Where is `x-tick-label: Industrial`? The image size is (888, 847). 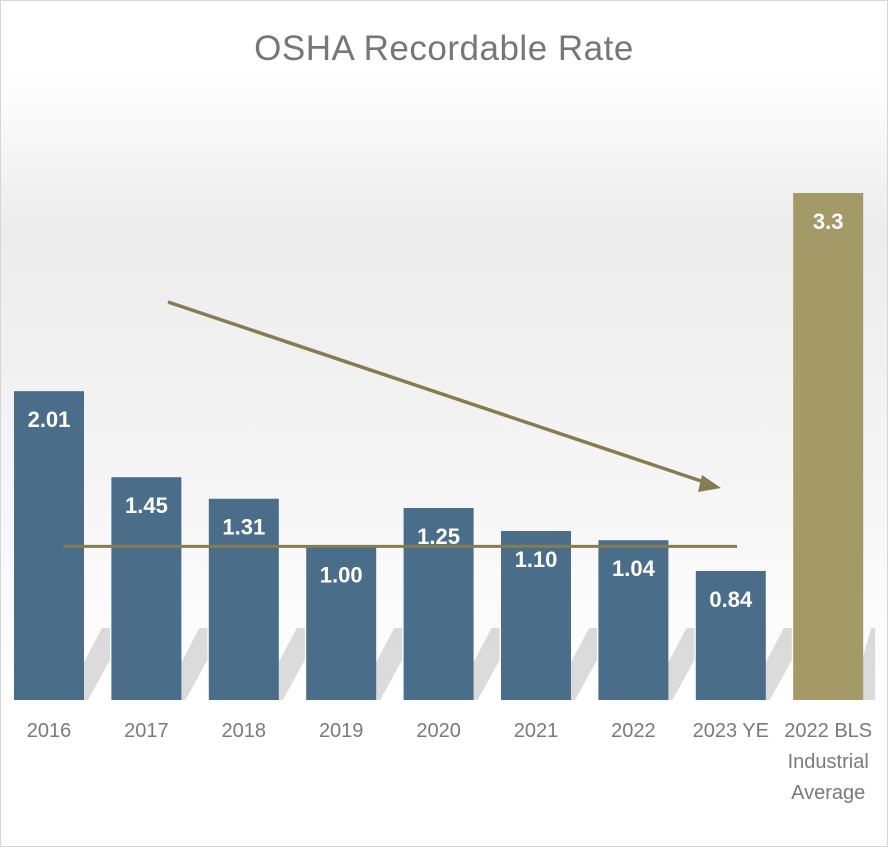
x-tick-label: Industrial is located at coordinates (828, 762).